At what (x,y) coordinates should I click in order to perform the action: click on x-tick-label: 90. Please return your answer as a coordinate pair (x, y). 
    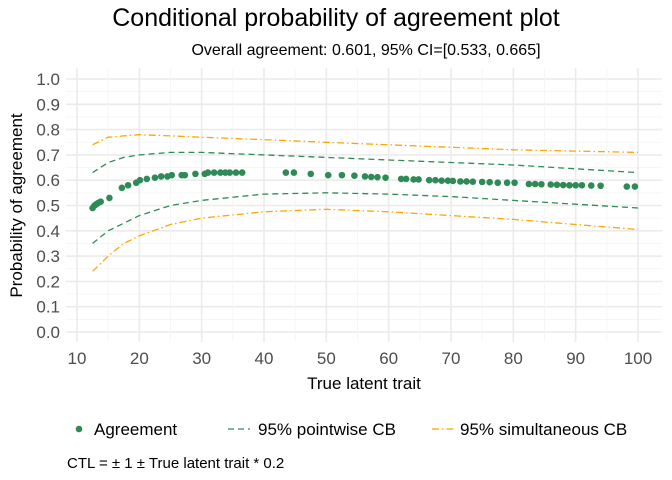
    Looking at the image, I should click on (575, 358).